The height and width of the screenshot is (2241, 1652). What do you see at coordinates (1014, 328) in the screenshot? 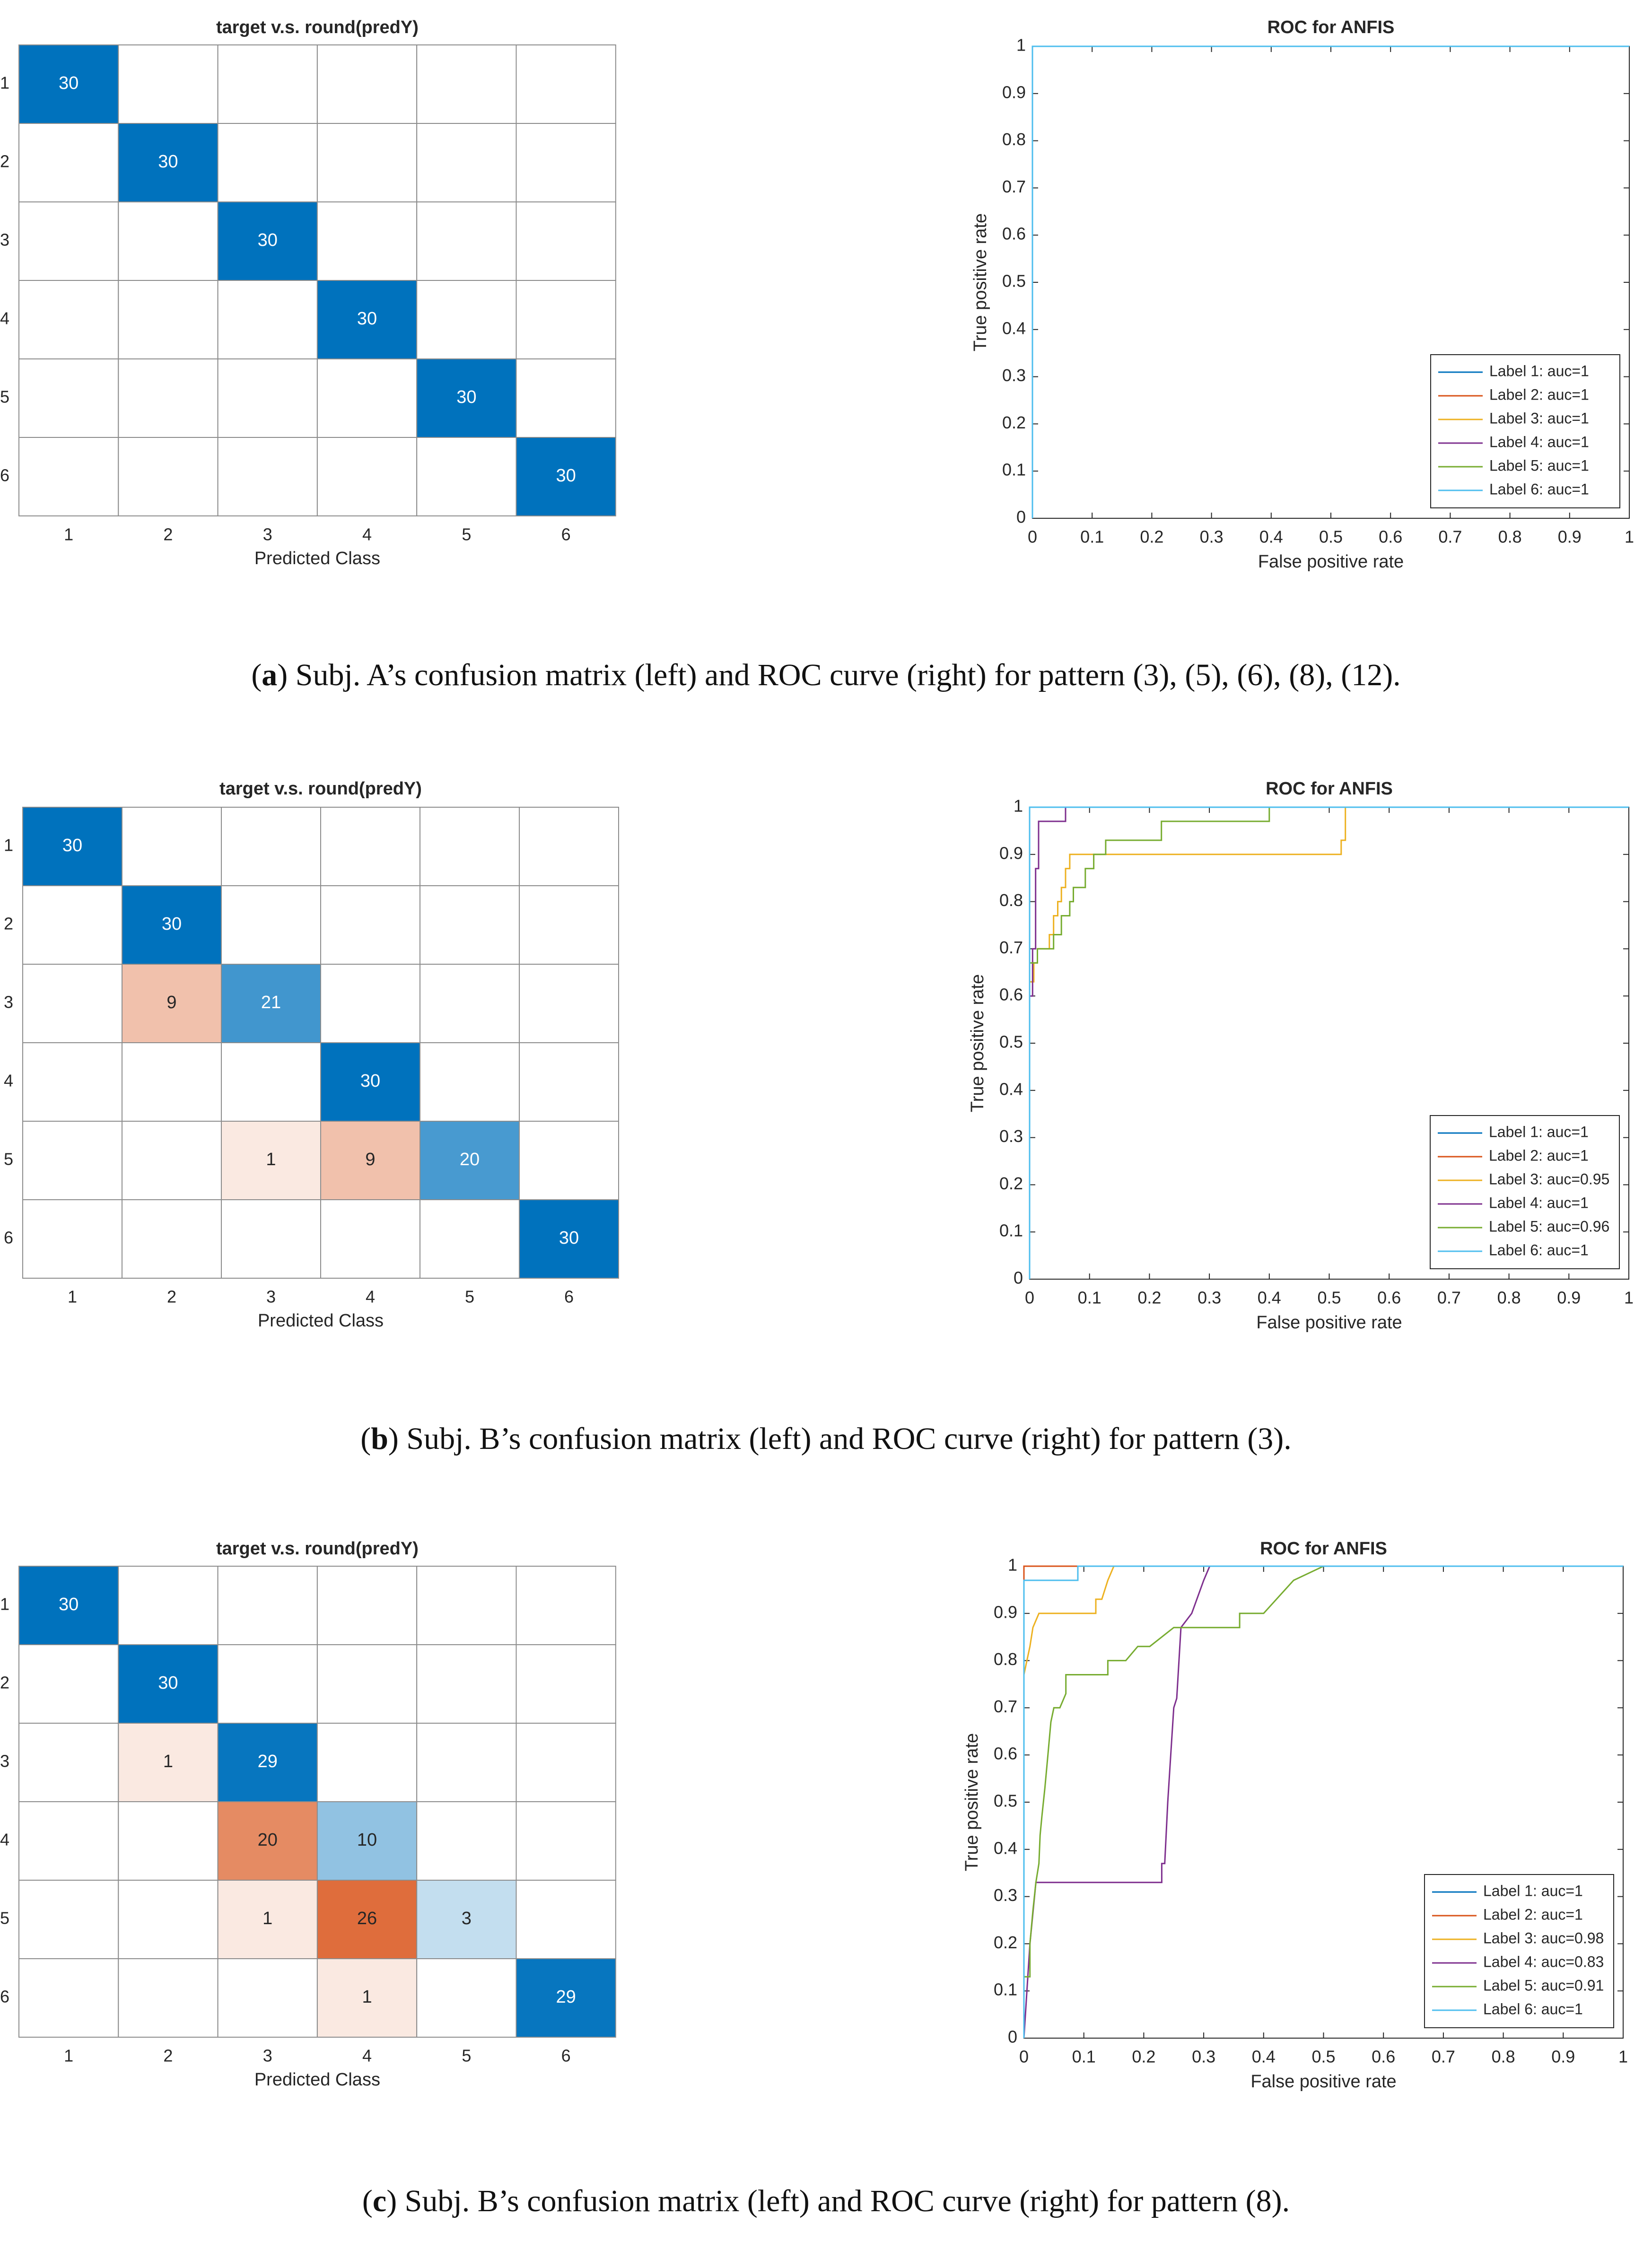
I see `roc-ytick-label: 0.4` at bounding box center [1014, 328].